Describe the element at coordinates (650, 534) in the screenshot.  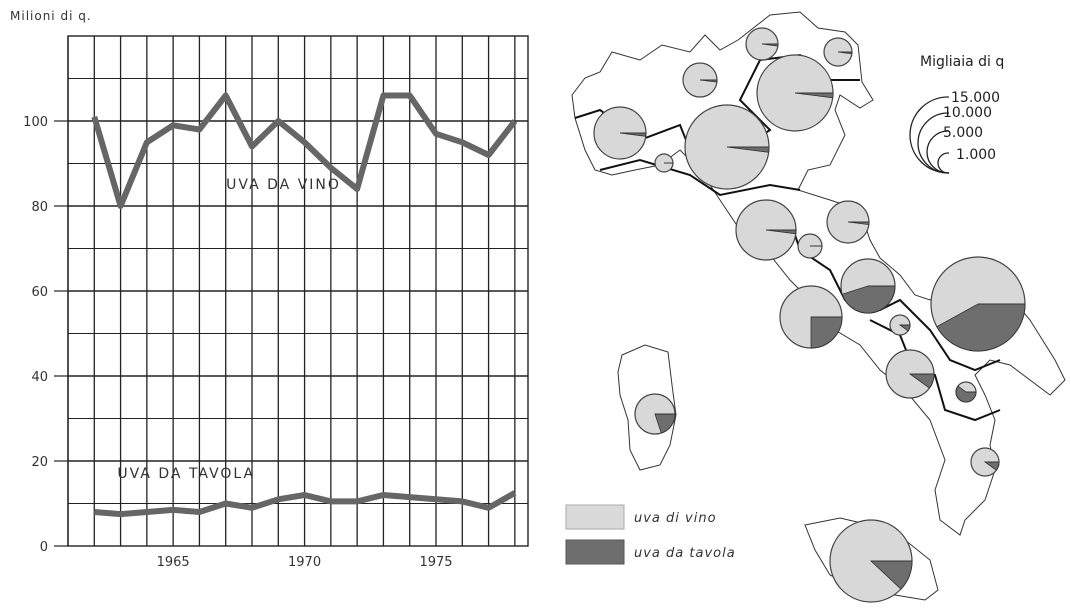
I see `type-legend: uva di vino uva da tavola` at that location.